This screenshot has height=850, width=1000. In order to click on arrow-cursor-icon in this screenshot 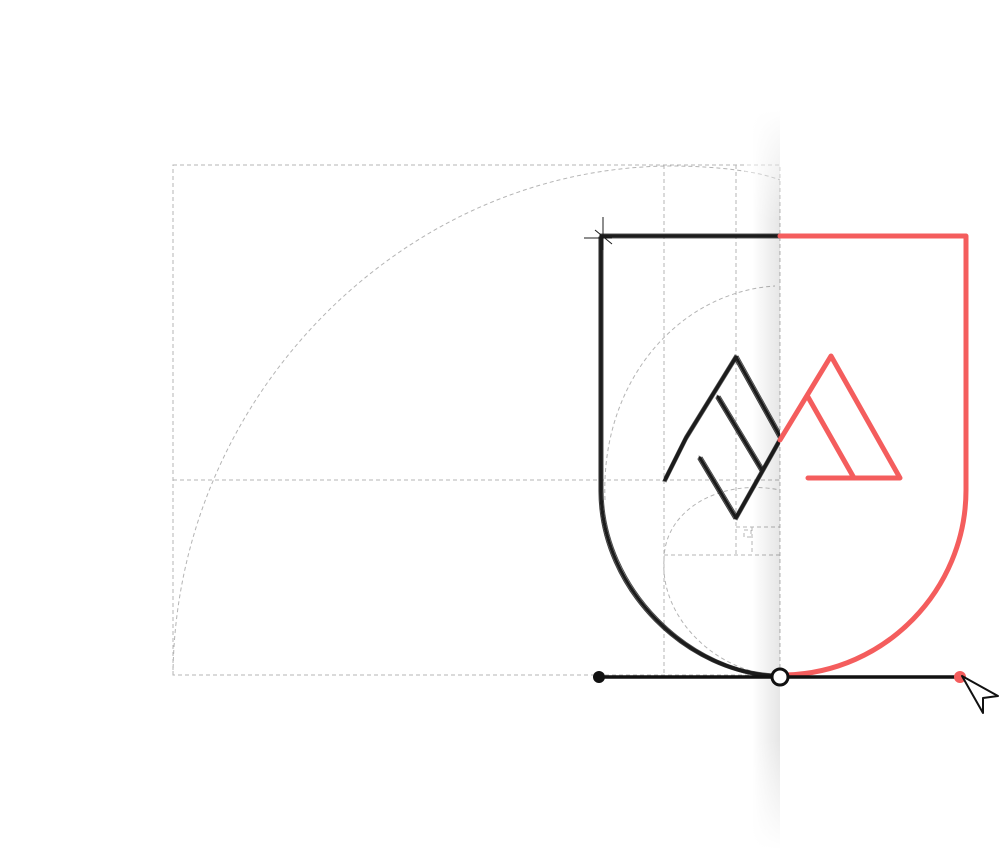, I will do `click(980, 694)`.